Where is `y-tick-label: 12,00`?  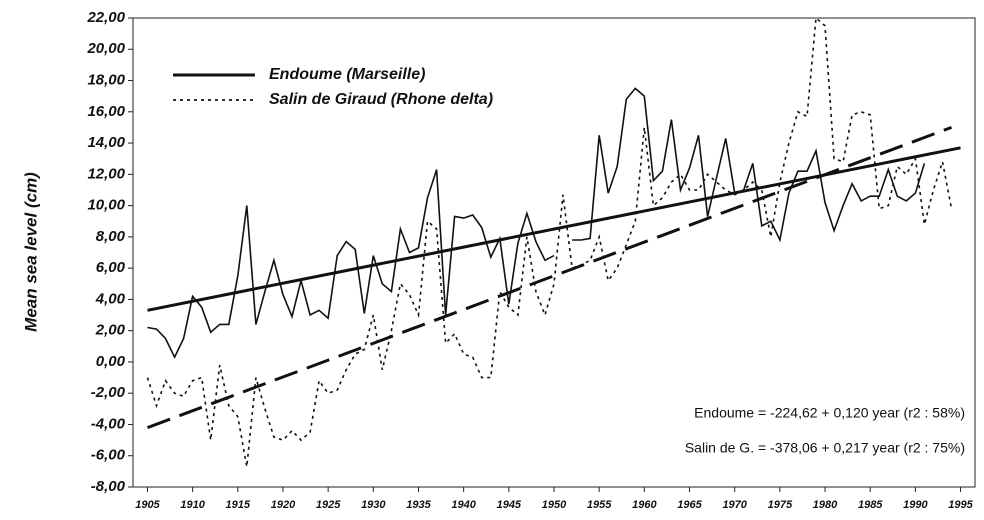 y-tick-label: 12,00 is located at coordinates (106, 173).